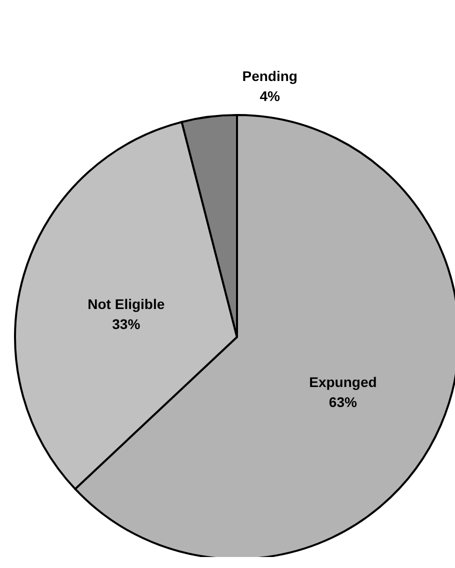 This screenshot has width=455, height=568. What do you see at coordinates (126, 304) in the screenshot?
I see `slice-label: Not Eligible` at bounding box center [126, 304].